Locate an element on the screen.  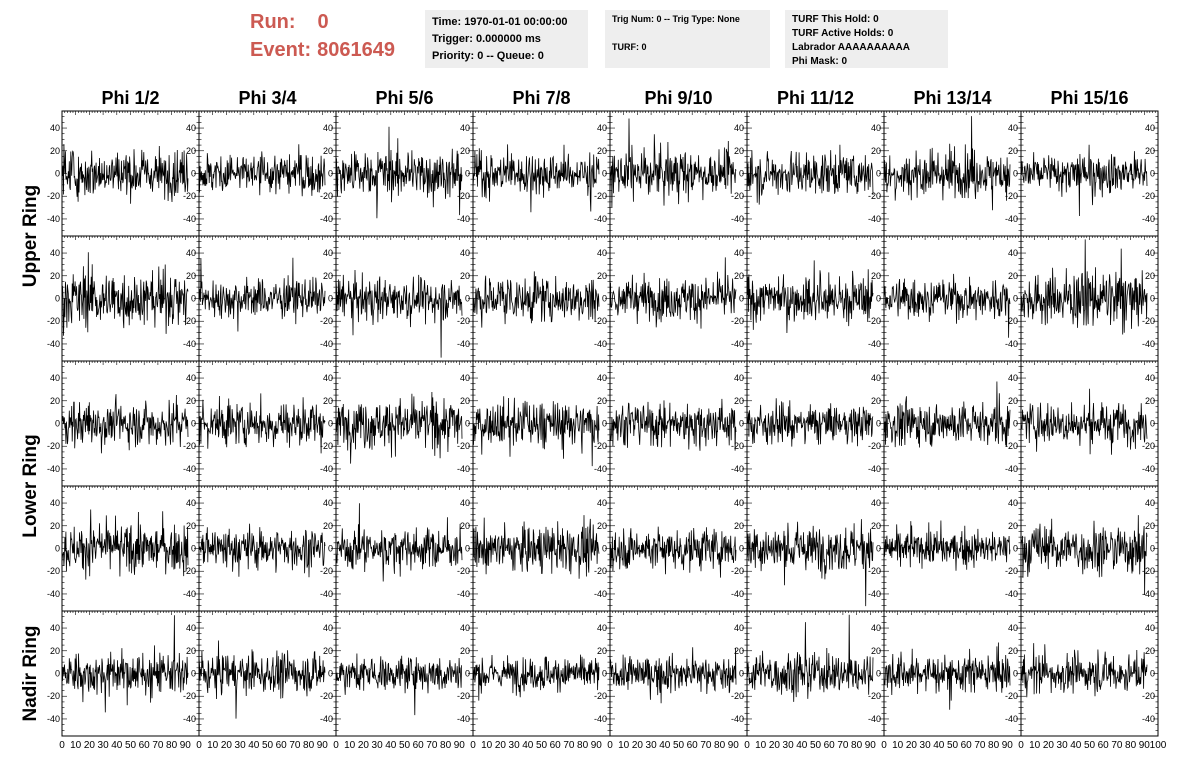
turf-active-text: TURF Active Holds: 0 is located at coordinates (843, 33).